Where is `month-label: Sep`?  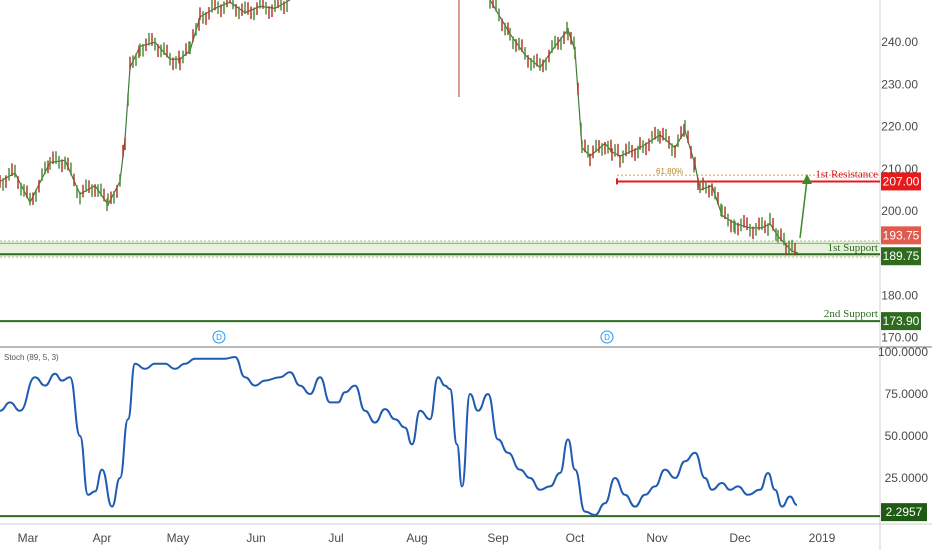 month-label: Sep is located at coordinates (498, 538).